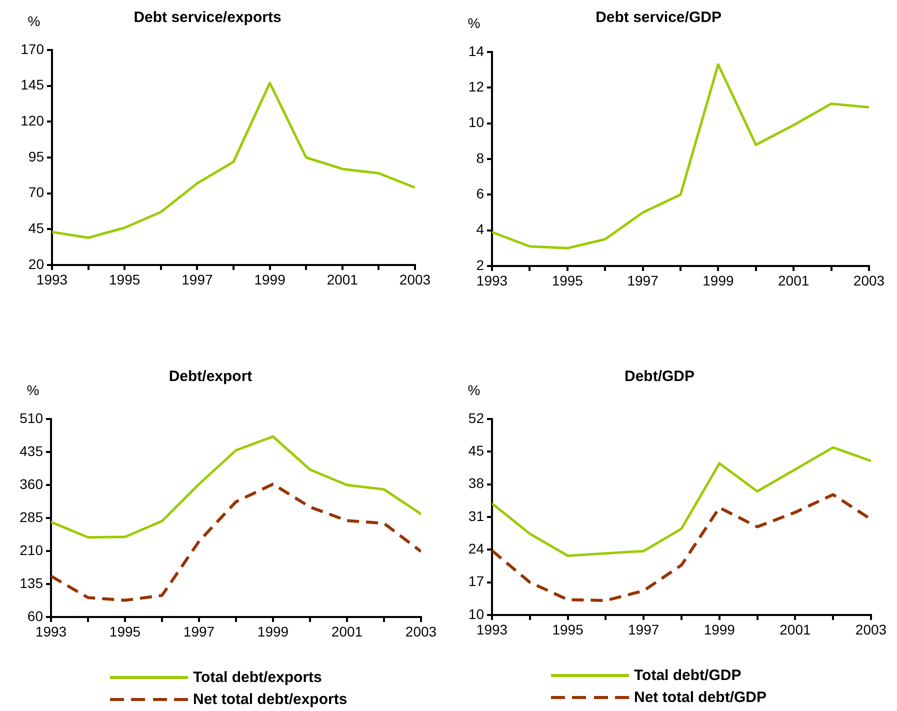 The width and height of the screenshot is (897, 711). I want to click on y-tick-label: 24, so click(476, 548).